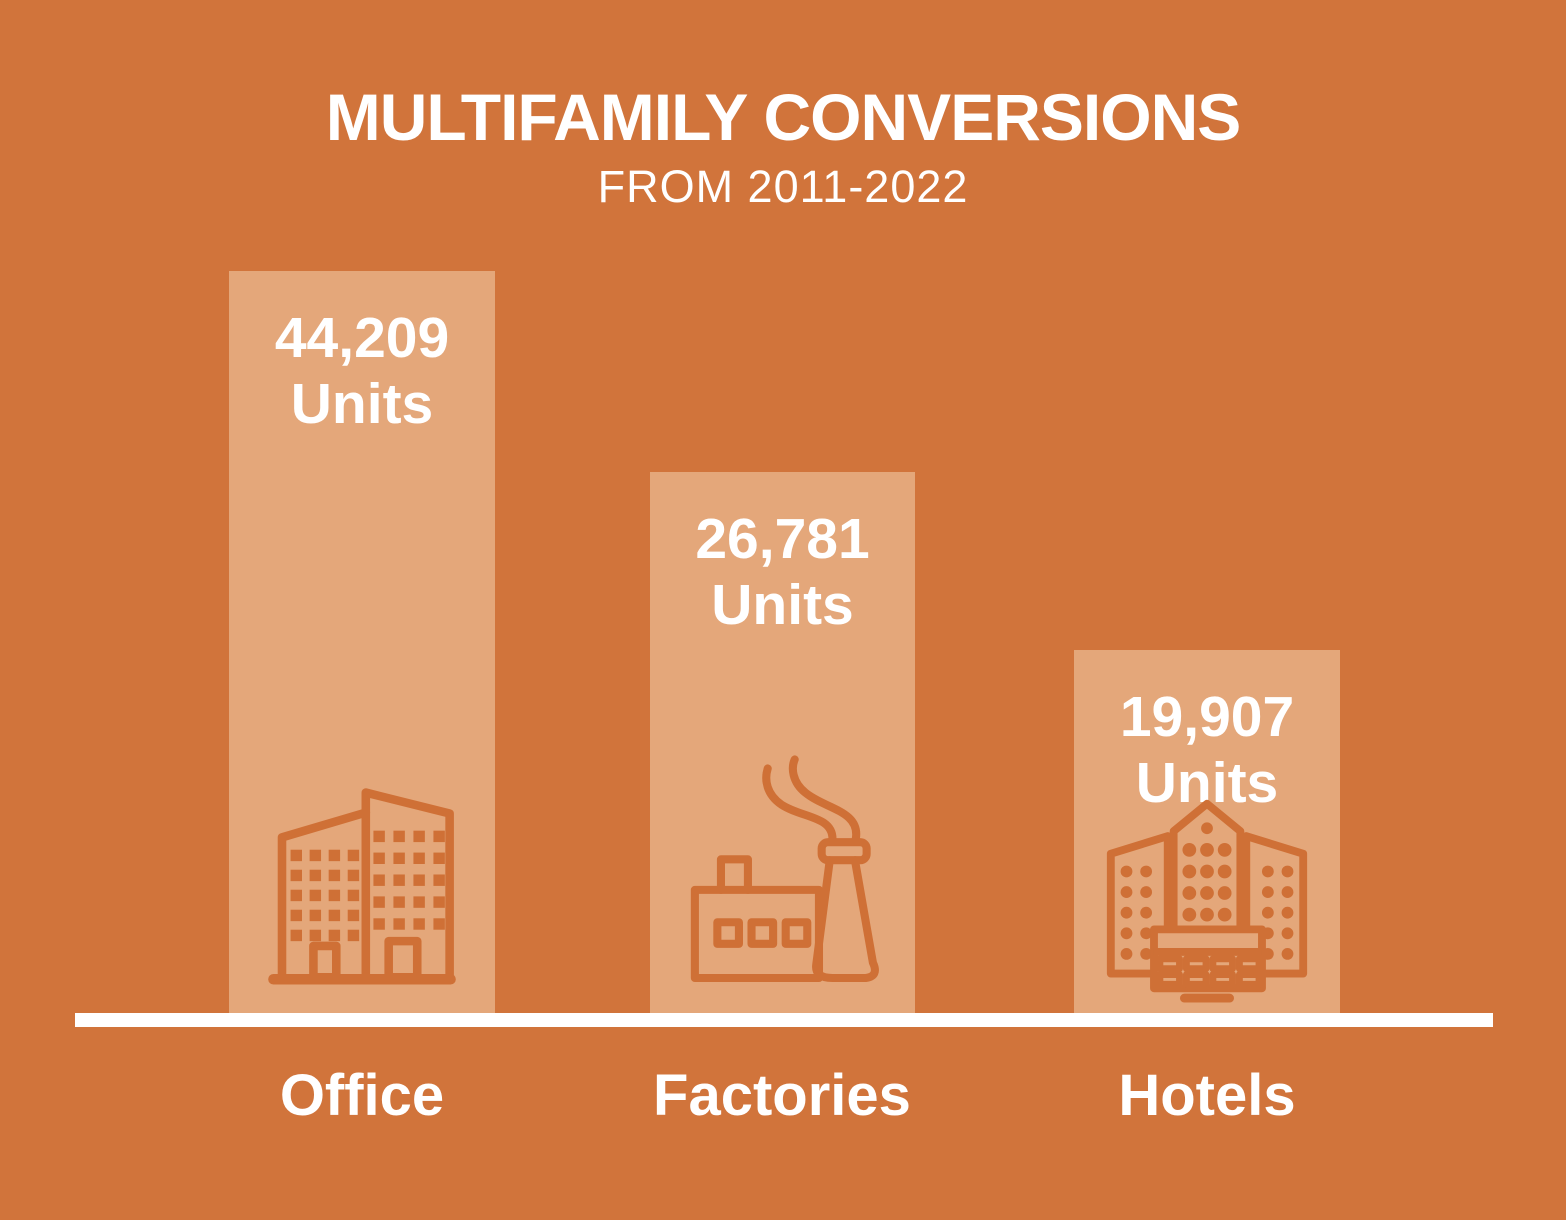 This screenshot has height=1220, width=1566. Describe the element at coordinates (783, 186) in the screenshot. I see `chart-subtitle: FROM 2011-2022` at that location.